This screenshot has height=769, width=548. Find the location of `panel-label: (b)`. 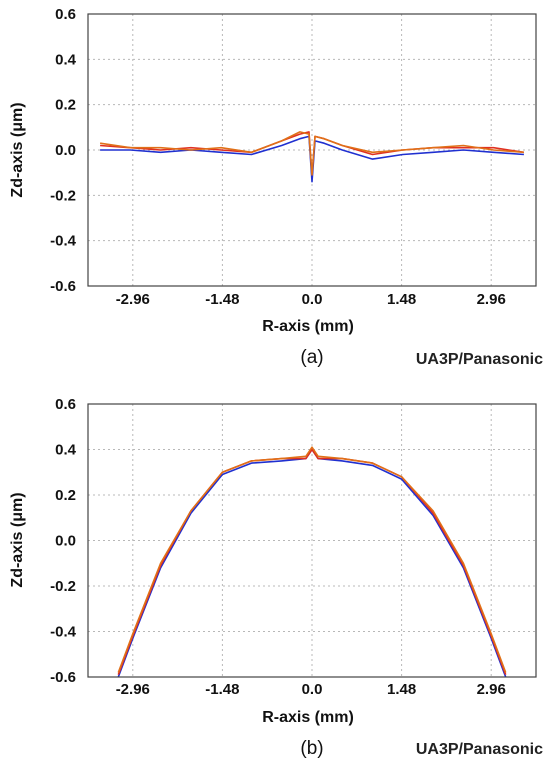

panel-label: (b) is located at coordinates (311, 748).